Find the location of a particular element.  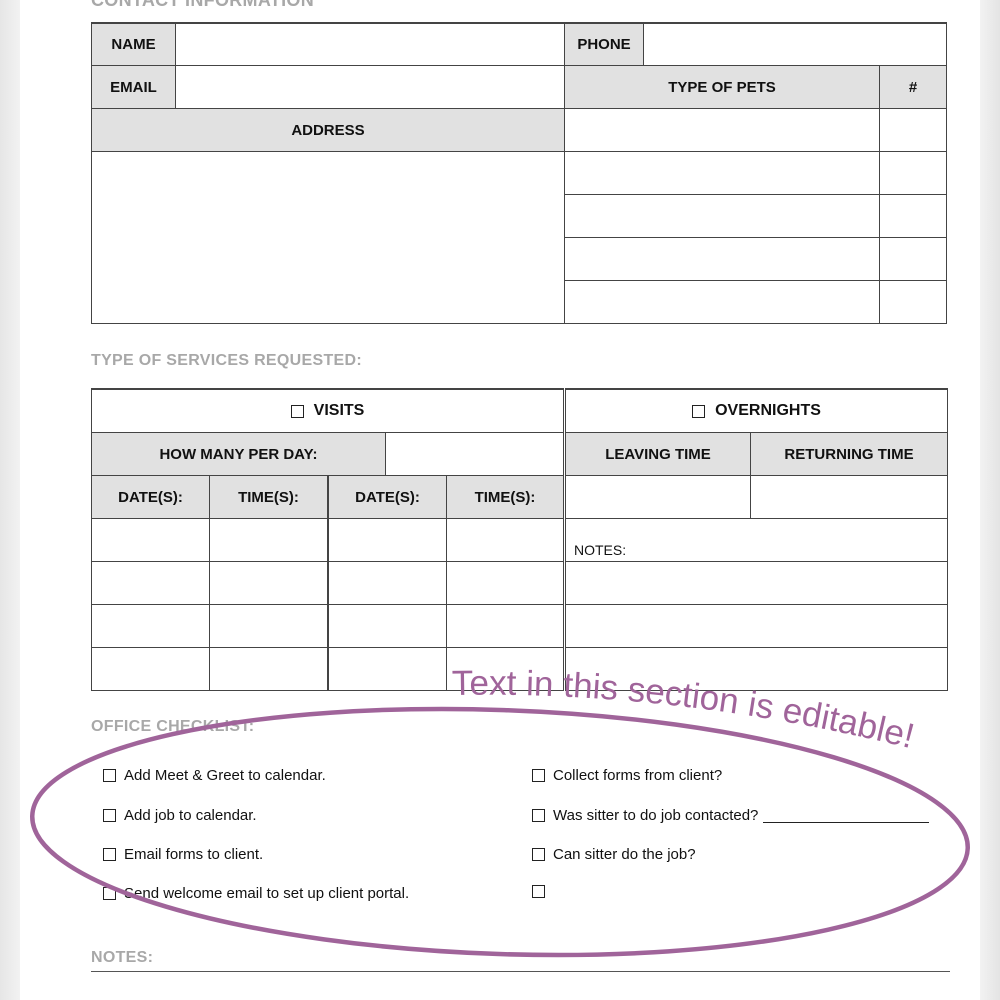

visits-label: VISITS is located at coordinates (339, 410).